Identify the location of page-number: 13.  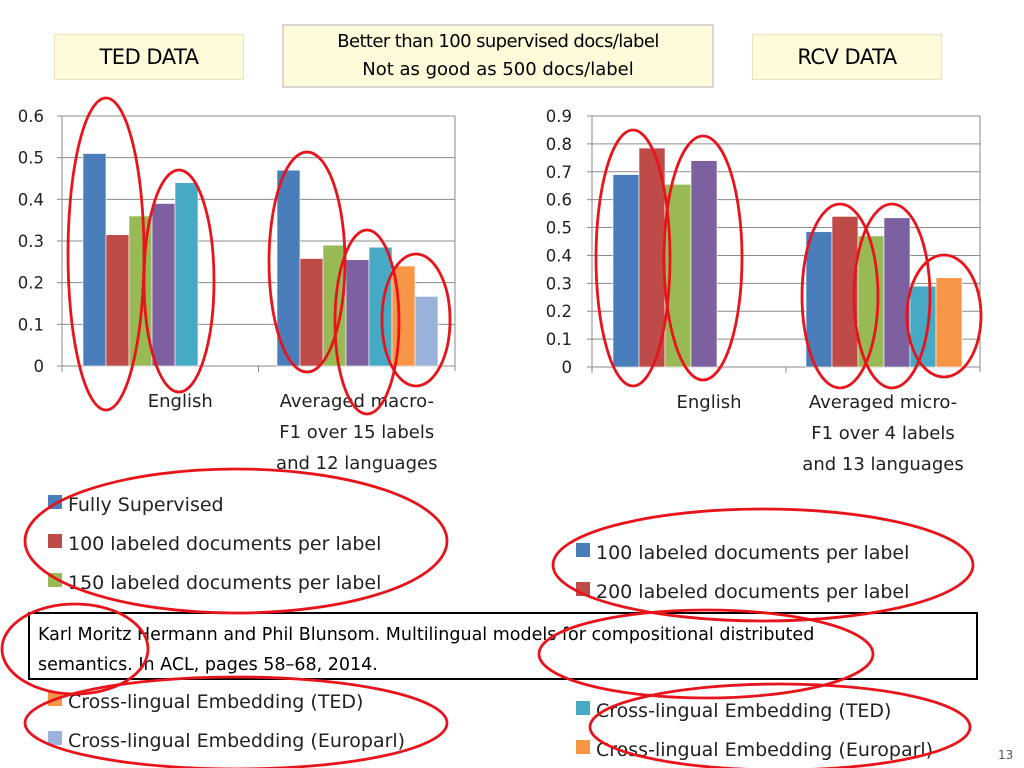
(1006, 755).